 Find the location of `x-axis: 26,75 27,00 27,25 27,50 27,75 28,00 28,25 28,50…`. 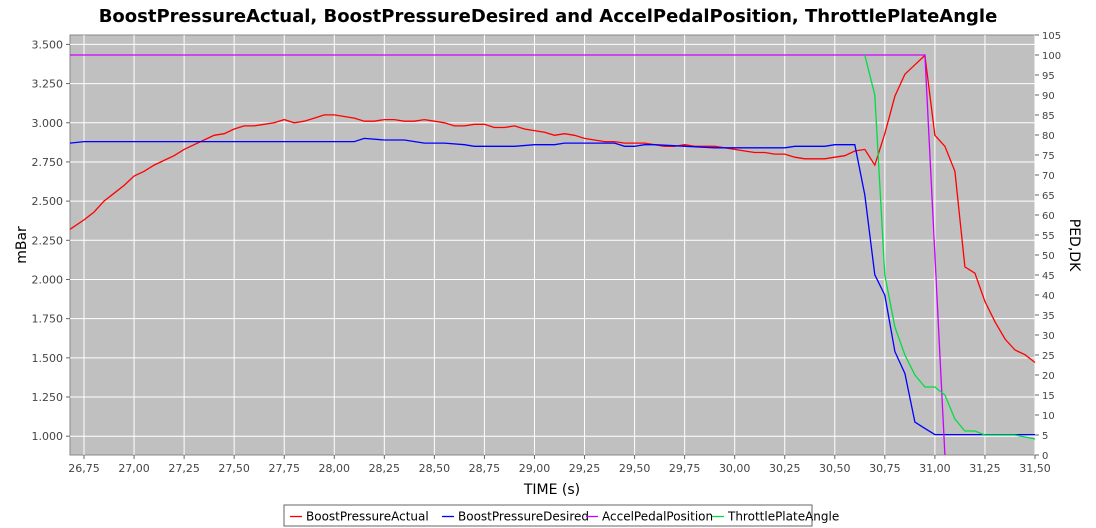

x-axis: 26,75 27,00 27,25 27,50 27,75 28,00 28,25 28,50… is located at coordinates (559, 465).